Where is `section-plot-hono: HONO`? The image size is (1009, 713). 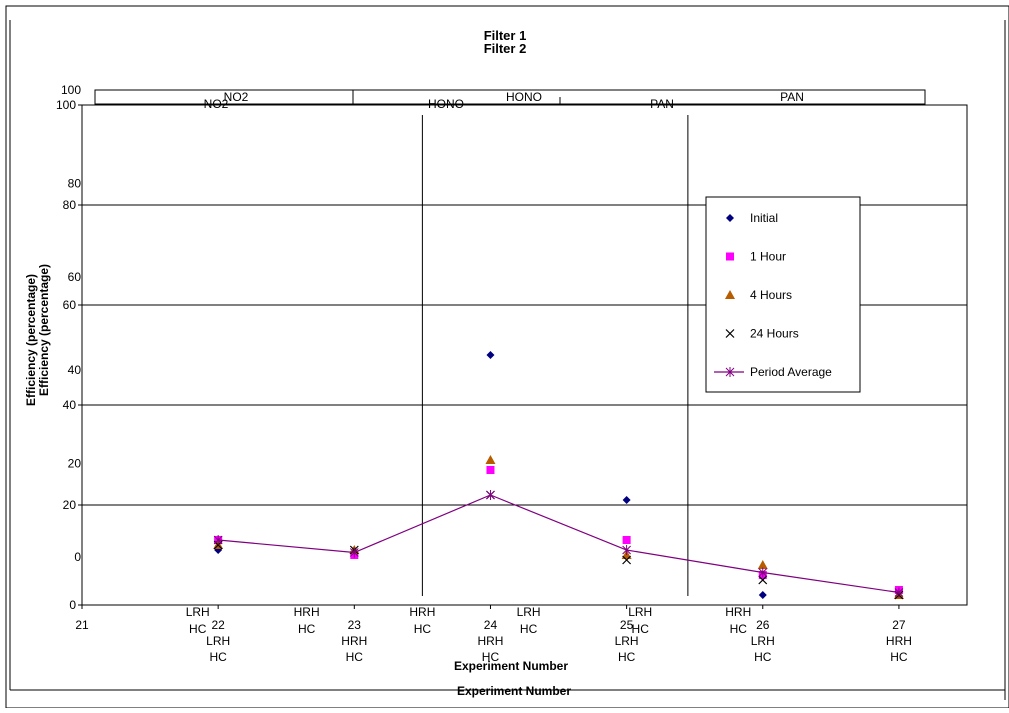 section-plot-hono: HONO is located at coordinates (446, 104).